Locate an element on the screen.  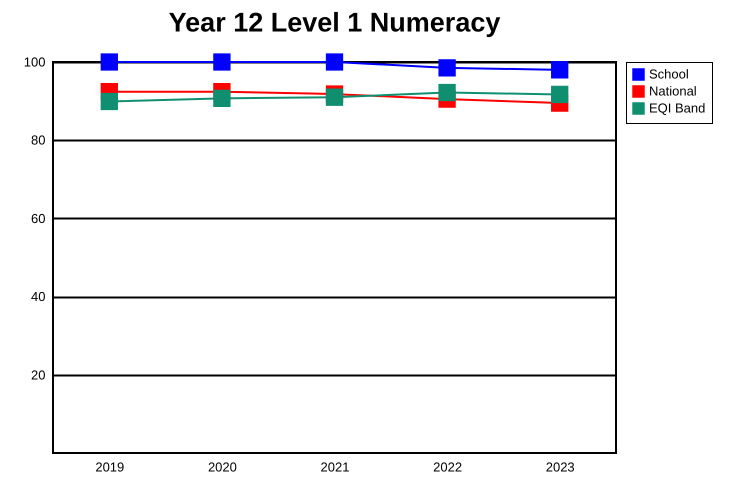
y-tick-label: 60 is located at coordinates (38, 218).